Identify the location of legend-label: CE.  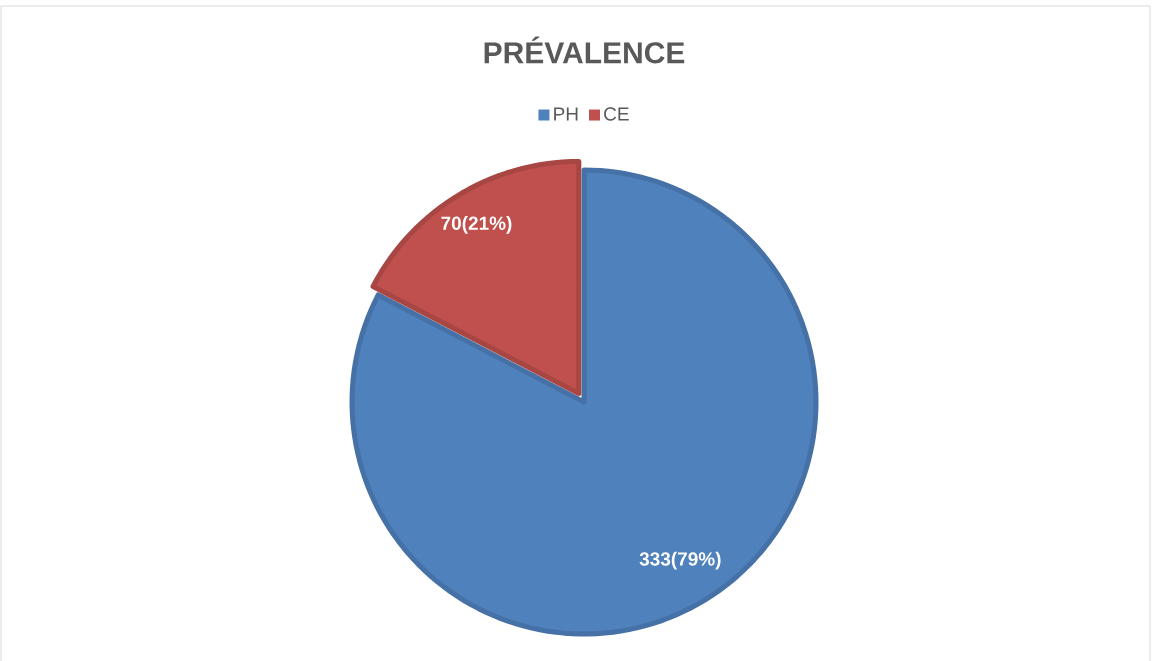
(616, 114).